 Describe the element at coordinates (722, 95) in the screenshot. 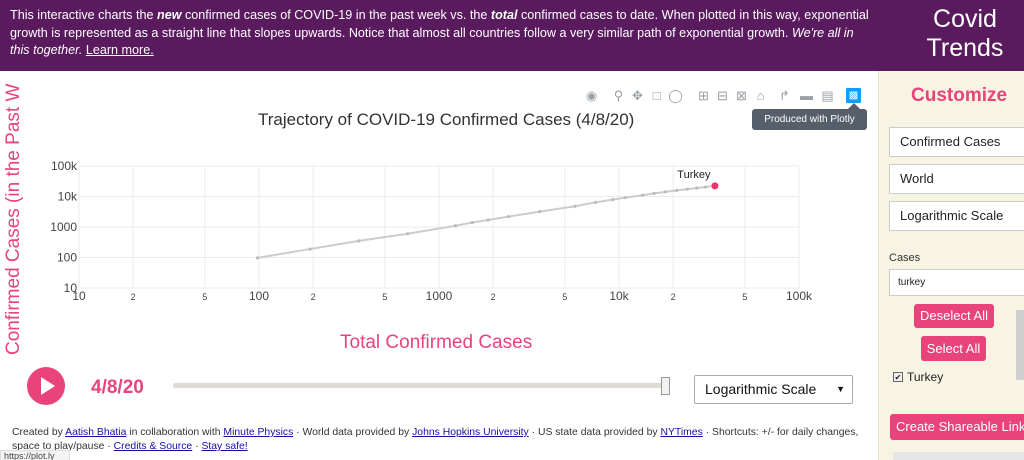

I see `zoom-out-icon: ⊟` at that location.